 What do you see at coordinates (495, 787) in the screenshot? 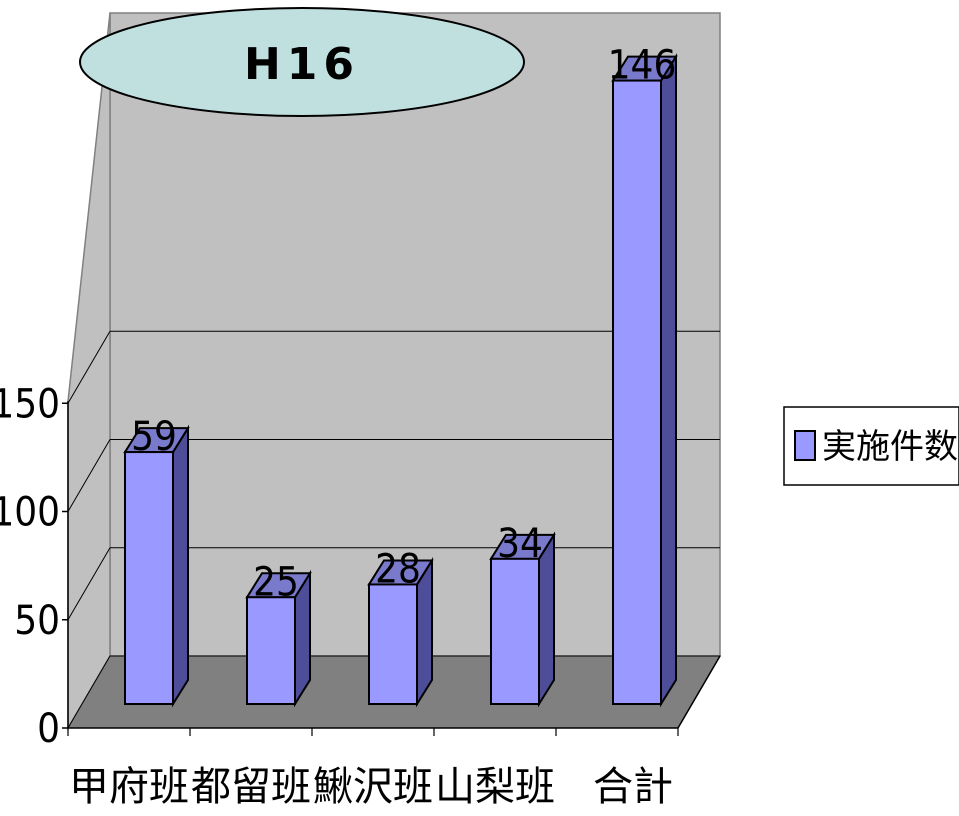
I see `x-category-label: 山梨班` at bounding box center [495, 787].